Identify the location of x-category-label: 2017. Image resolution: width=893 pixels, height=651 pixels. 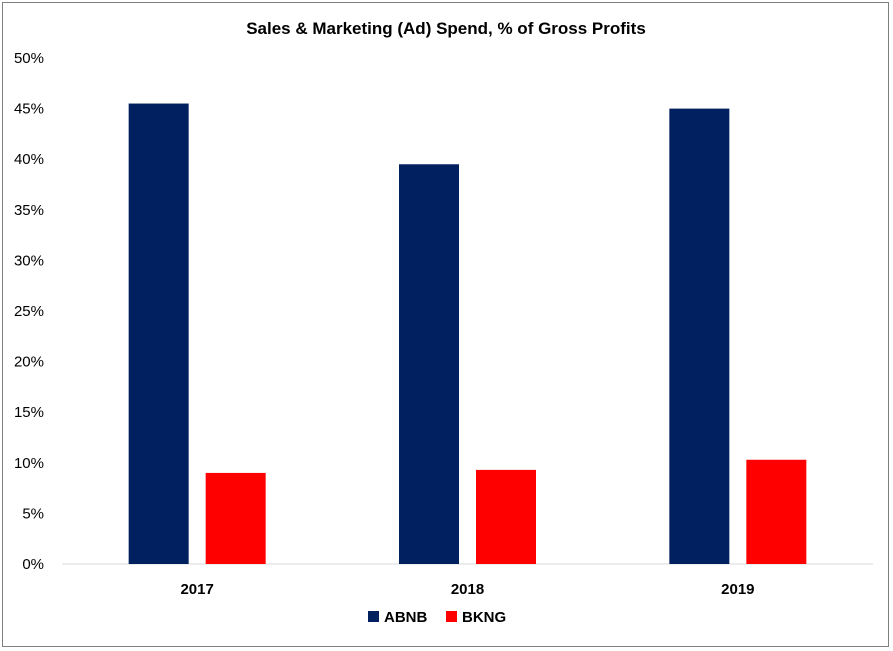
(196, 589).